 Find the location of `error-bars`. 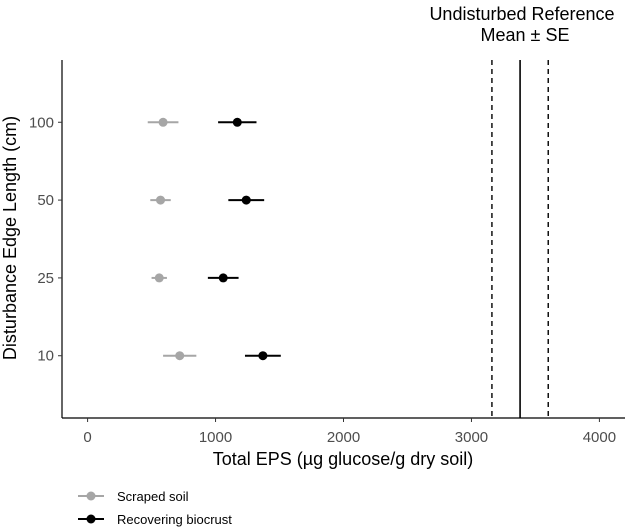

error-bars is located at coordinates (214, 239).